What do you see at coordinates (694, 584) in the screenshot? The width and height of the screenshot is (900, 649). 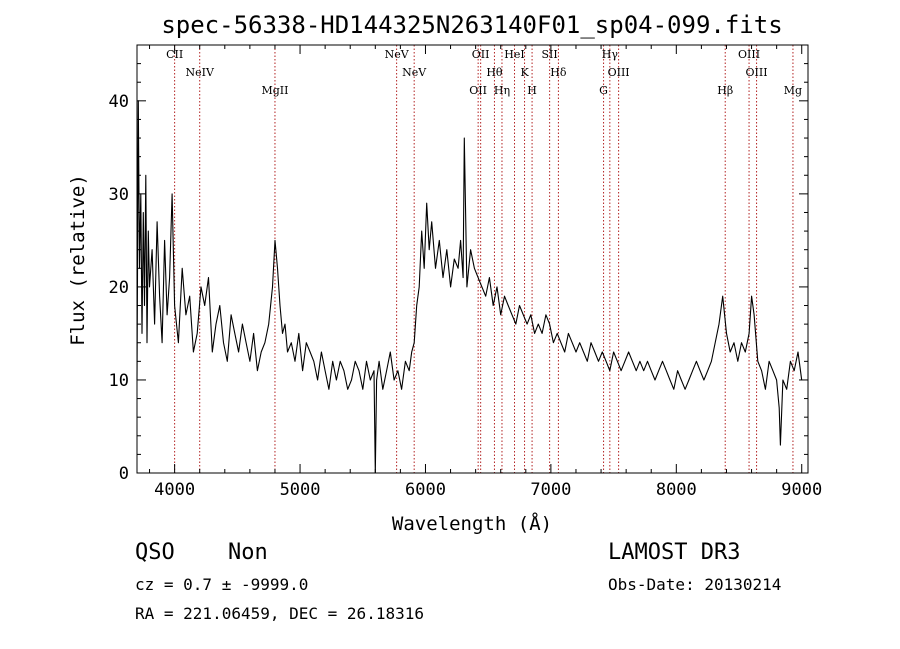 I see `observation-date: Obs-Date: 20130214` at bounding box center [694, 584].